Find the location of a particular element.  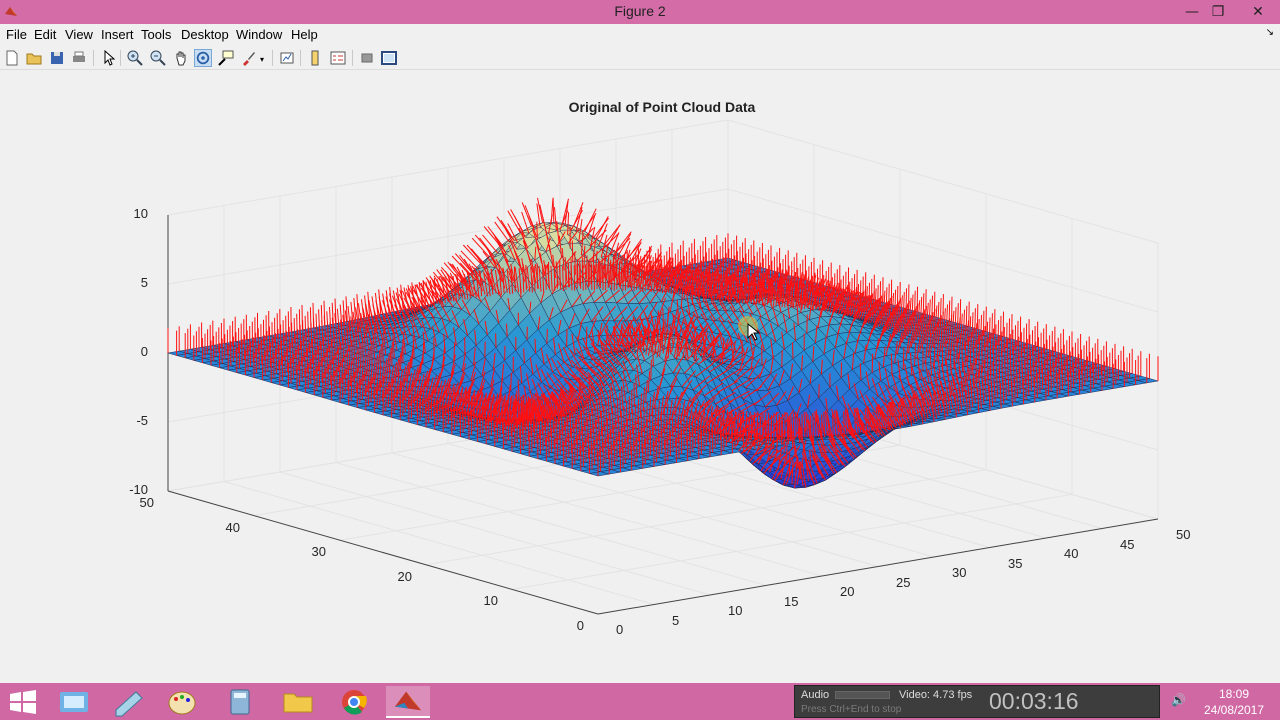

show-plot-tools-icon is located at coordinates (389, 58).